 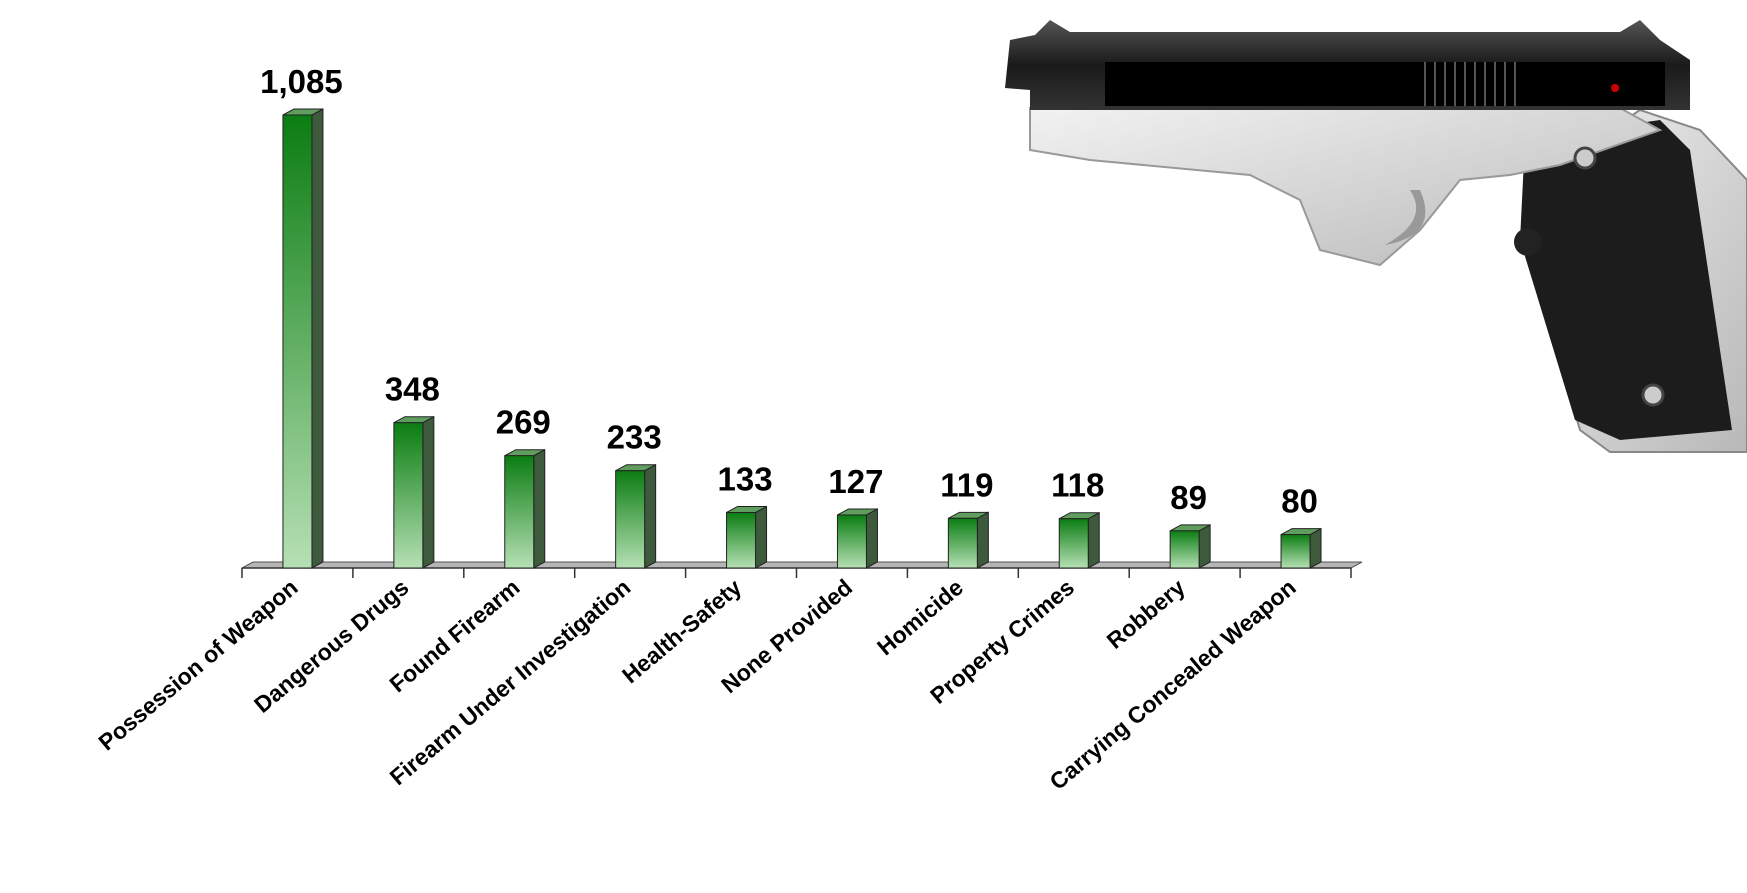 I want to click on value-label: 89, so click(x=1188, y=497).